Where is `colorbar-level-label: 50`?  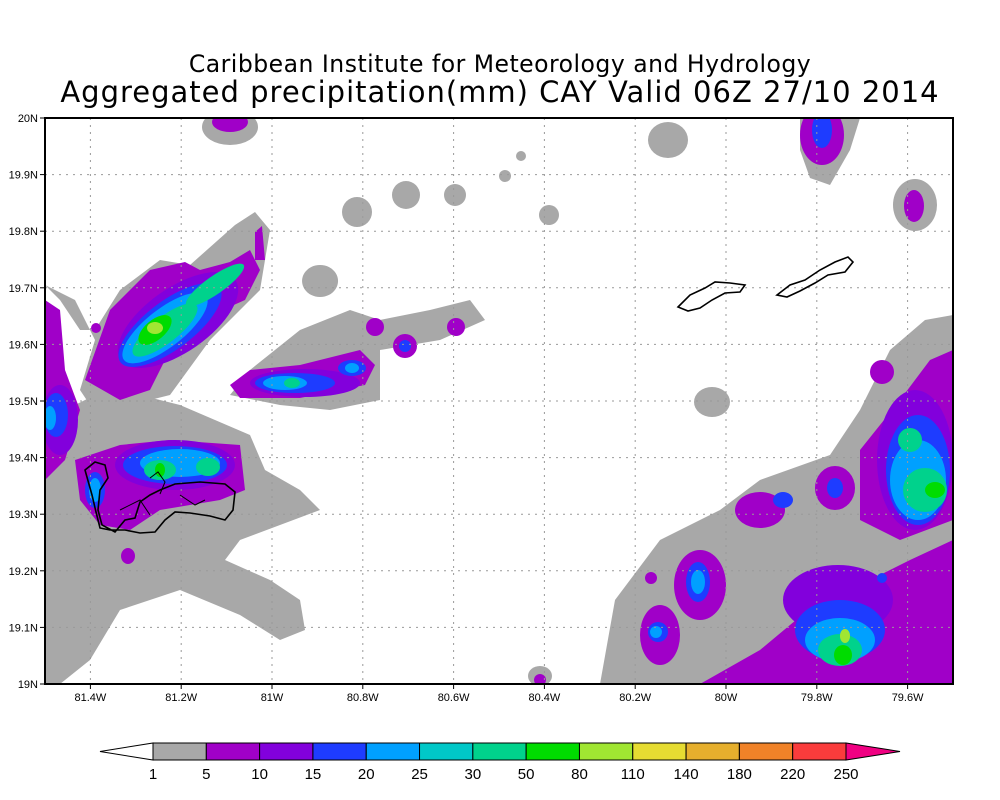 colorbar-level-label: 50 is located at coordinates (526, 774).